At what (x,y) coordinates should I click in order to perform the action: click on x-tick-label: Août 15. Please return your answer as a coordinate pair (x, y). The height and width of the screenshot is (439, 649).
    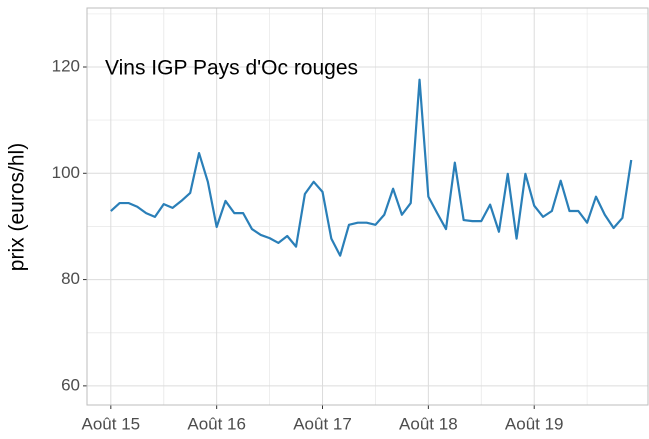
    Looking at the image, I should click on (111, 423).